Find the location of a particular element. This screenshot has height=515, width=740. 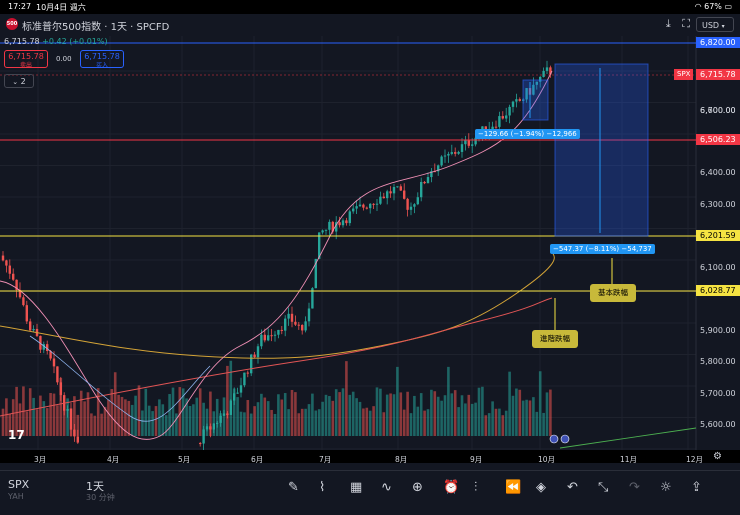

share-icon: ⇪ is located at coordinates (696, 487).